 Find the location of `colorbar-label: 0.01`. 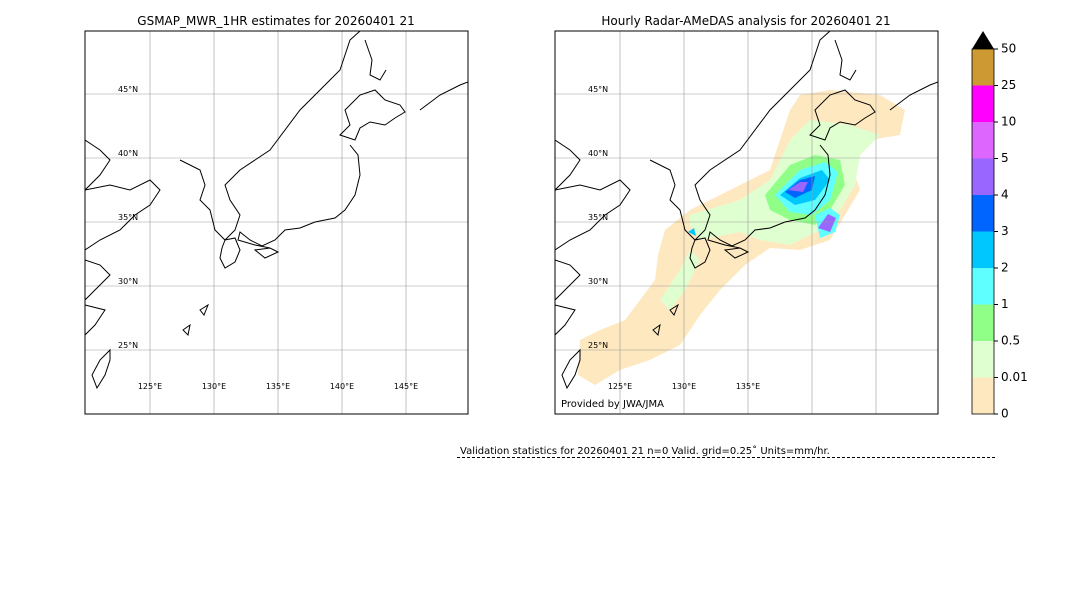

colorbar-label: 0.01 is located at coordinates (1014, 377).